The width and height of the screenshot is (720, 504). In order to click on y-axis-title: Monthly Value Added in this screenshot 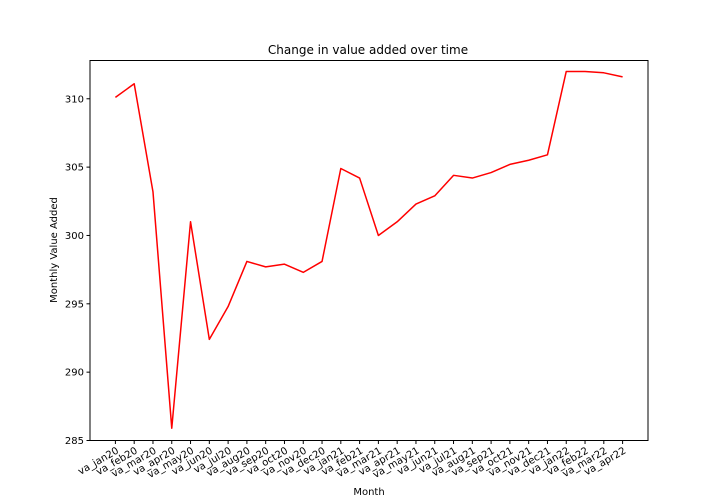, I will do `click(54, 250)`.